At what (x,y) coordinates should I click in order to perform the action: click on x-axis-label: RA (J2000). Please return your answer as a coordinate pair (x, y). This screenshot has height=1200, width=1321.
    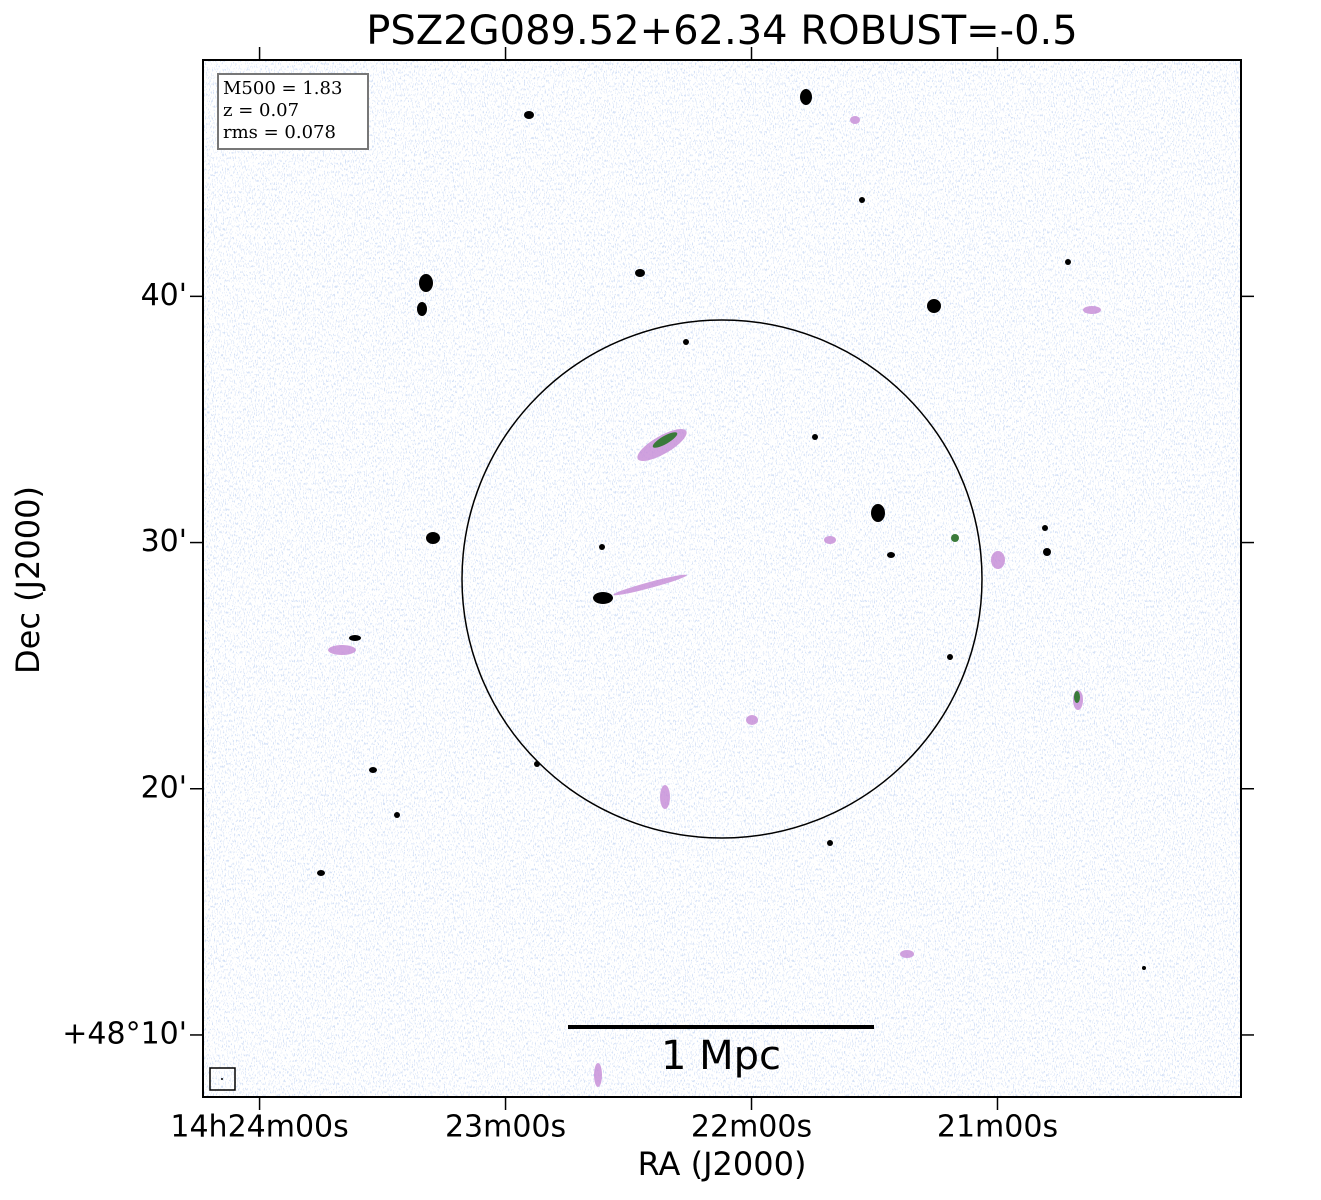
    Looking at the image, I should click on (722, 1164).